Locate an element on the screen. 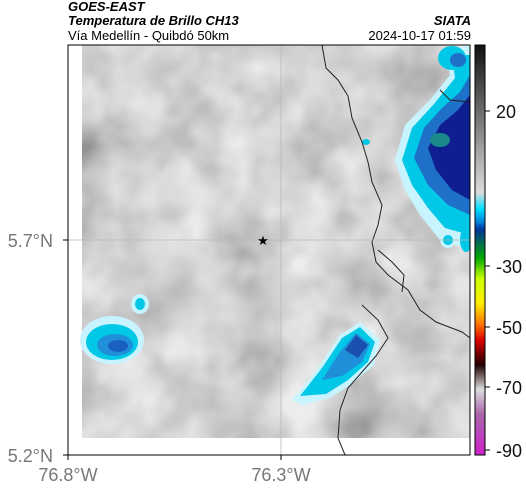 The width and height of the screenshot is (526, 491). star-marker: ★ is located at coordinates (263, 240).